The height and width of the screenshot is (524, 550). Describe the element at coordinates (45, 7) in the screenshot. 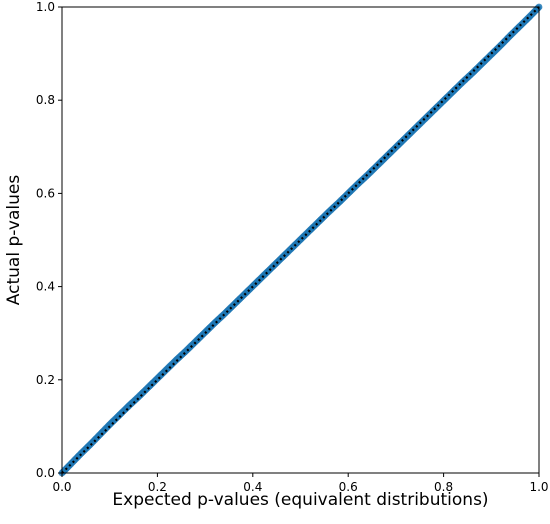

I see `y-tick-label: 1.0` at that location.